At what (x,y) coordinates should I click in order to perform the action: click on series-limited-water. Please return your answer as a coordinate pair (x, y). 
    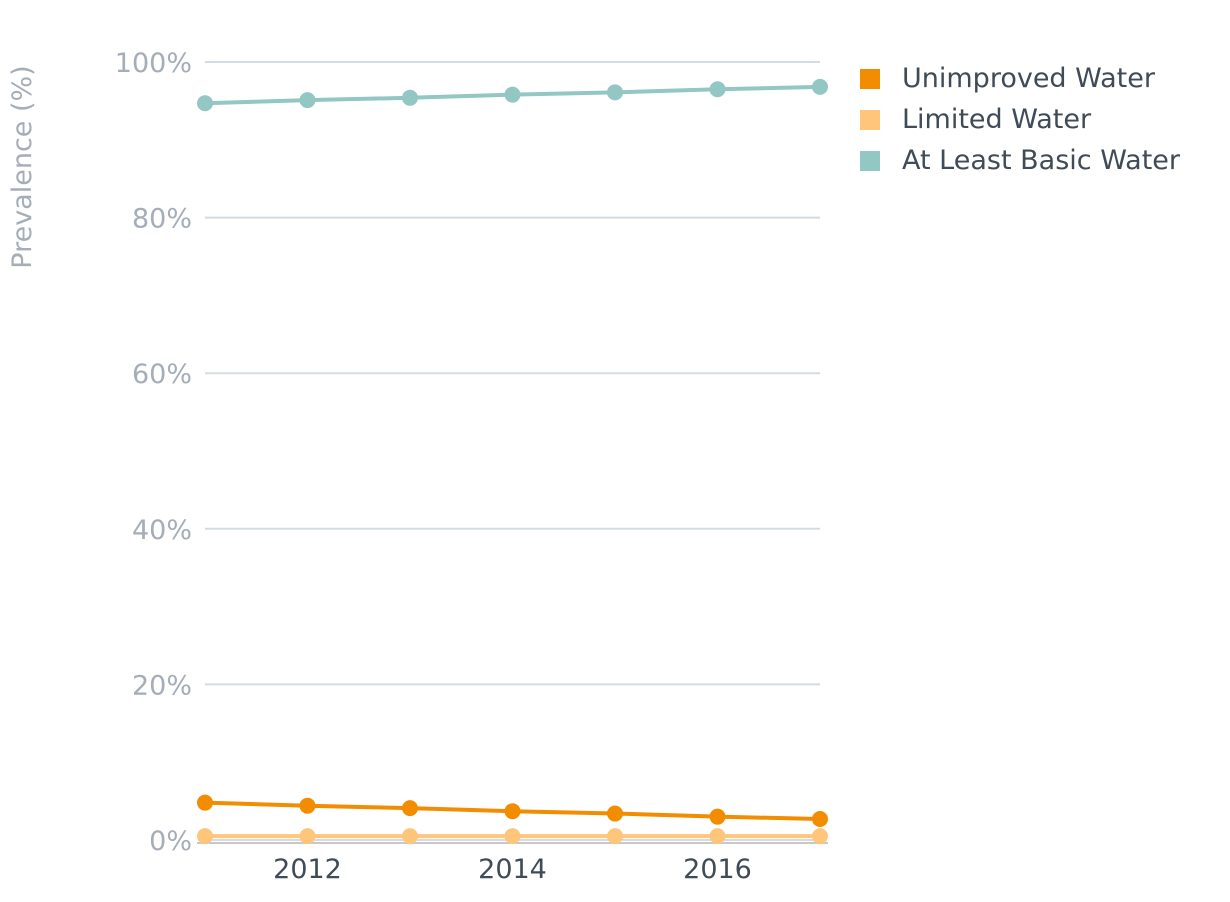
    Looking at the image, I should click on (512, 836).